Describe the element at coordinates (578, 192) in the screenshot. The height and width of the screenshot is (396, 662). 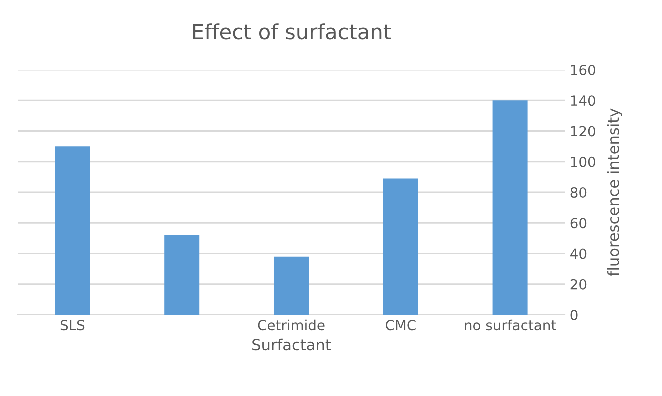
I see `y-tick-label: 80` at that location.